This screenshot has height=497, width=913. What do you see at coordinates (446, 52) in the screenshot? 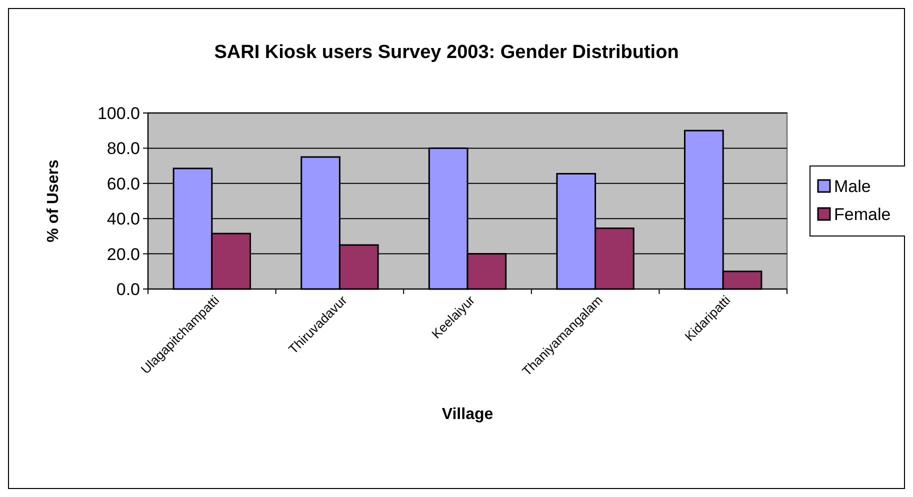
I see `chart-title: SARI Kiosk users Survey 2003: Gender Distribution` at bounding box center [446, 52].